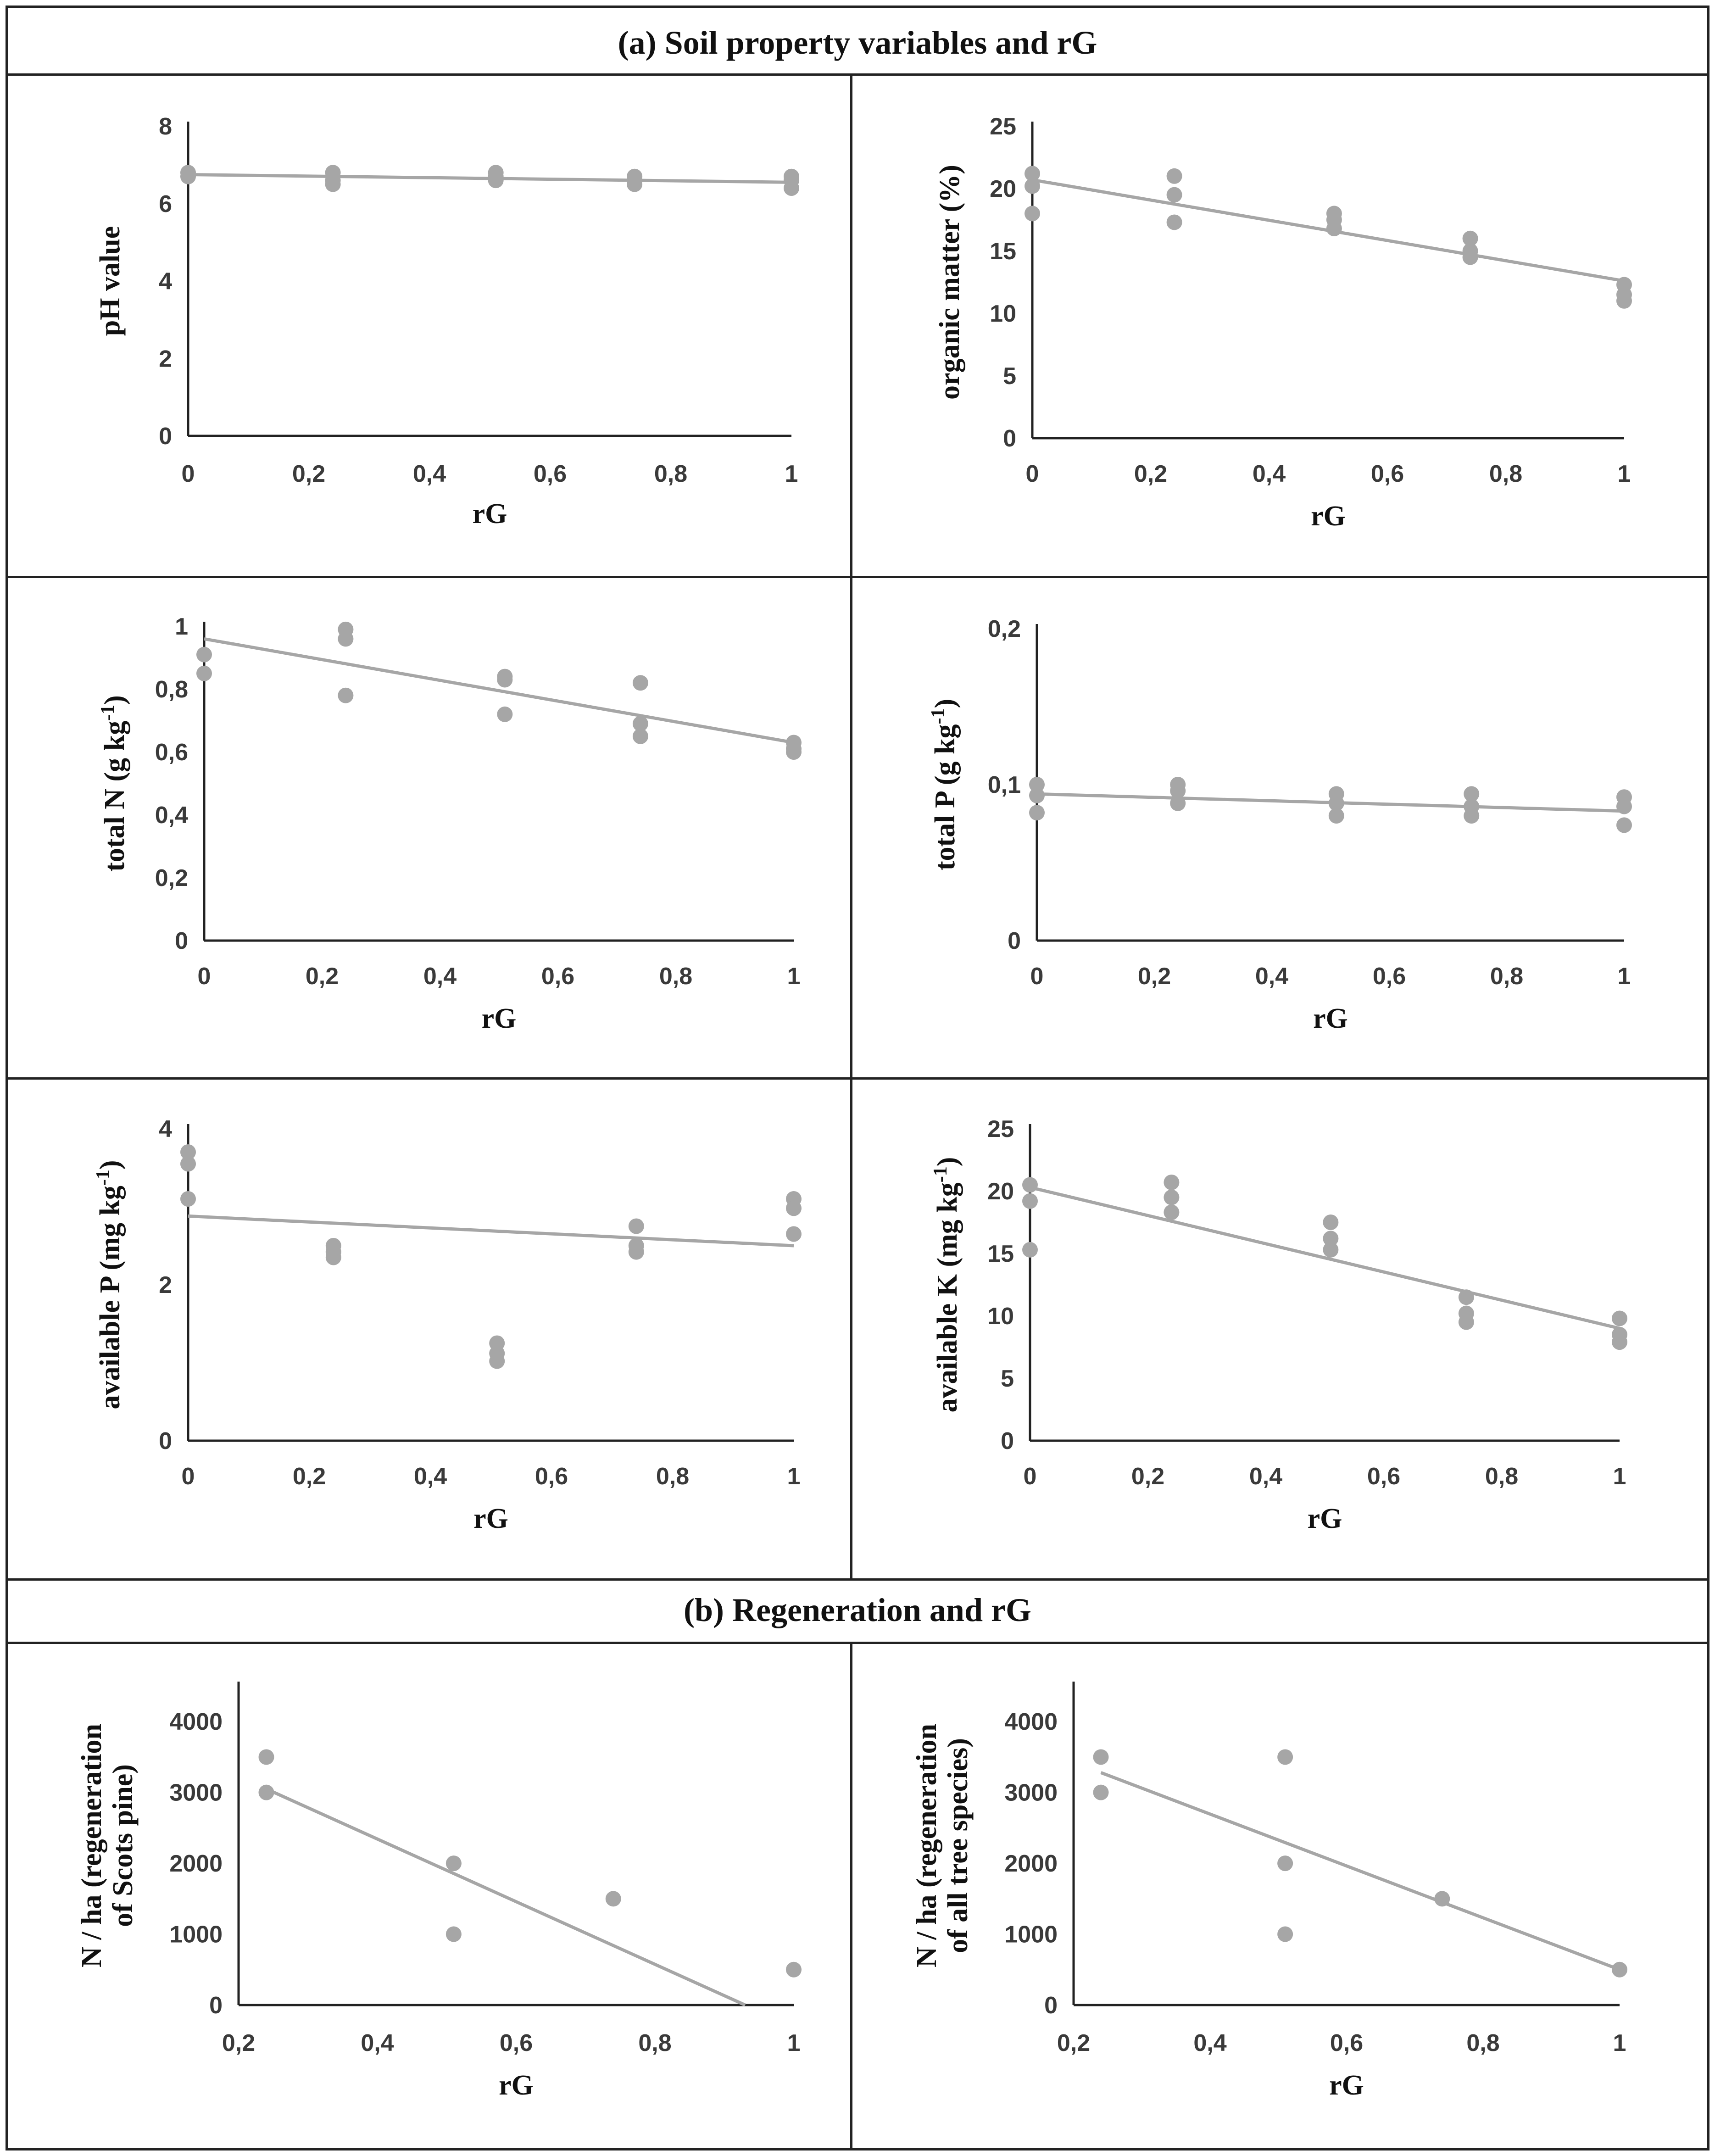 This screenshot has height=2156, width=1715. What do you see at coordinates (171, 878) in the screenshot?
I see `y-tick-label: 0,2` at bounding box center [171, 878].